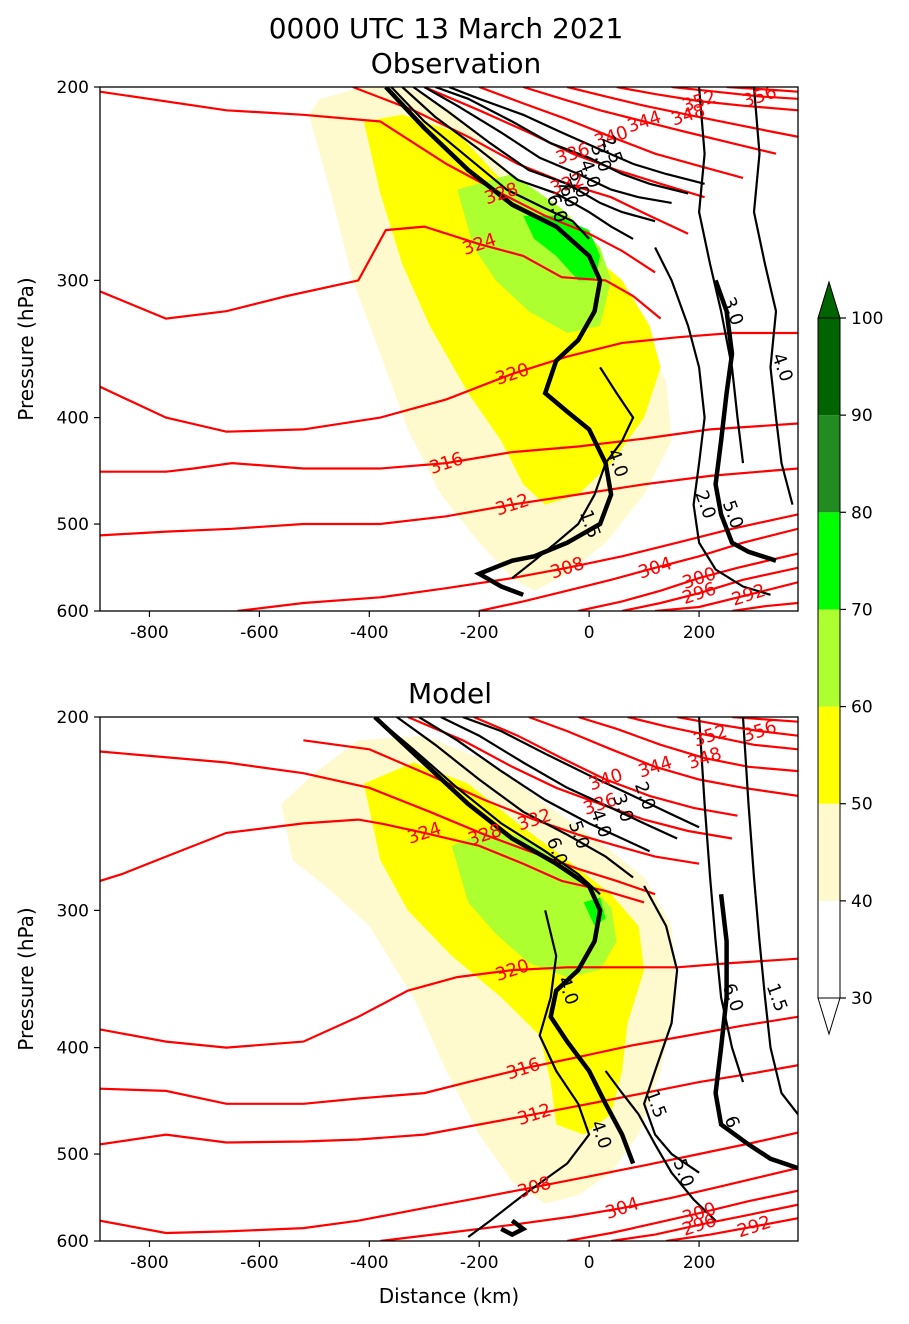 The width and height of the screenshot is (909, 1324). What do you see at coordinates (449, 1296) in the screenshot?
I see `x-axis-label: Distance (km)` at bounding box center [449, 1296].